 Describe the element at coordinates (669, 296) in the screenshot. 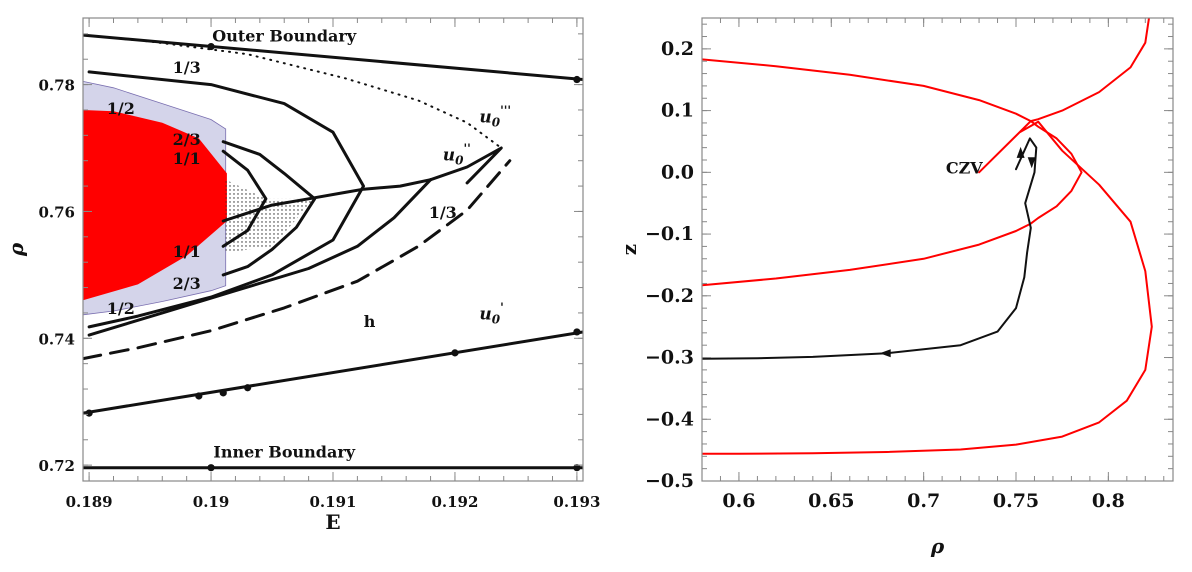

I see `y-tick-label: −0.2` at that location.